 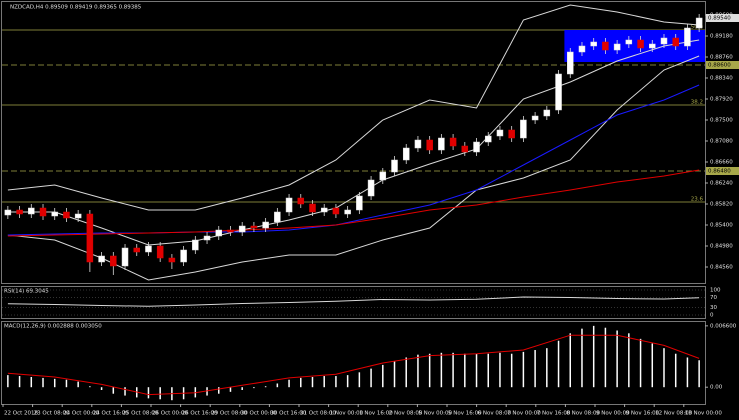 I want to click on rsi-label: RSI(14) 69.3045, so click(x=26, y=292).